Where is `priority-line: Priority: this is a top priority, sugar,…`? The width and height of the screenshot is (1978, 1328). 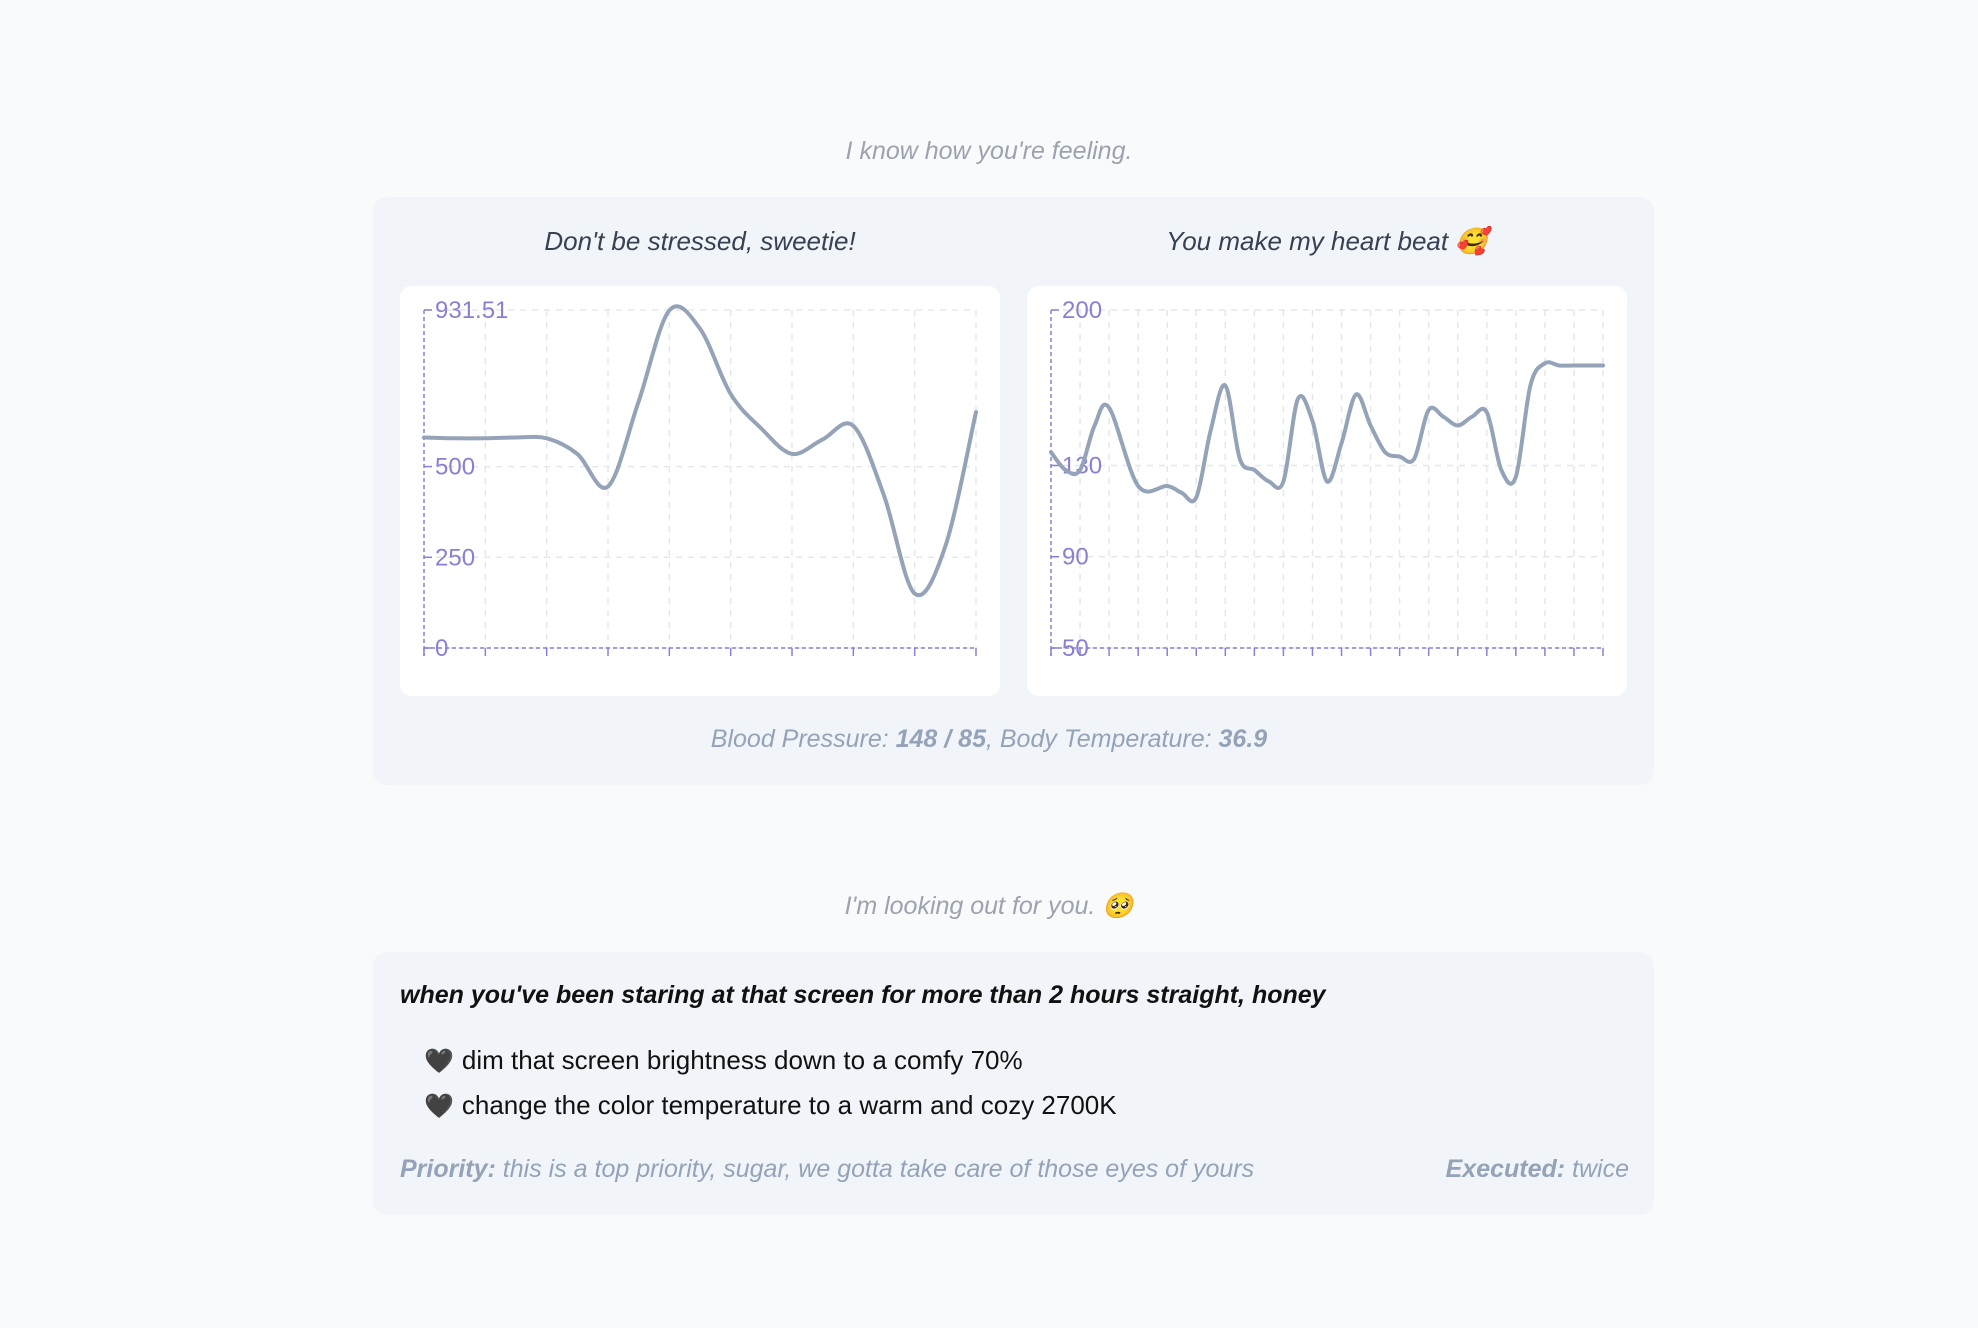 priority-line: Priority: this is a top priority, sugar,… is located at coordinates (827, 1169).